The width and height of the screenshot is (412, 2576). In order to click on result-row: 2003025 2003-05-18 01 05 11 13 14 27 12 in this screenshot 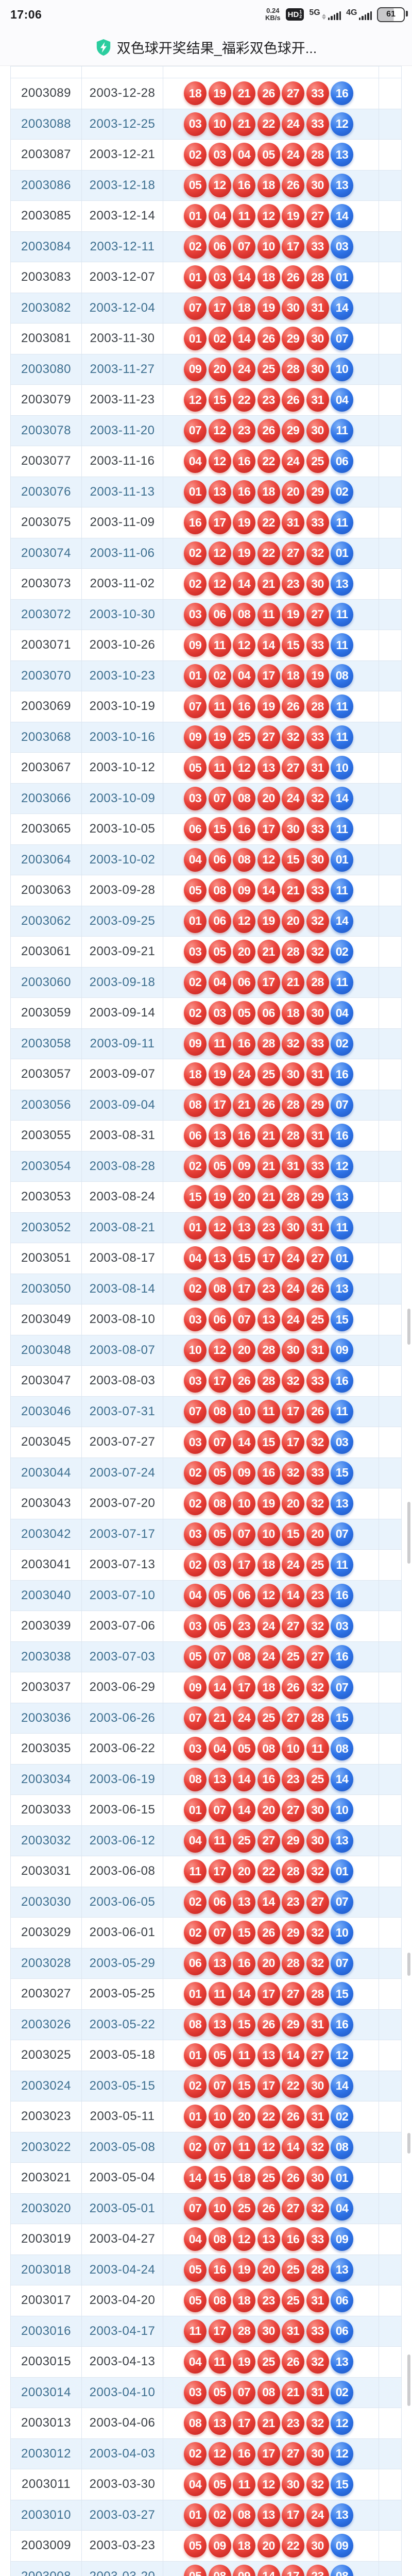, I will do `click(206, 2055)`.